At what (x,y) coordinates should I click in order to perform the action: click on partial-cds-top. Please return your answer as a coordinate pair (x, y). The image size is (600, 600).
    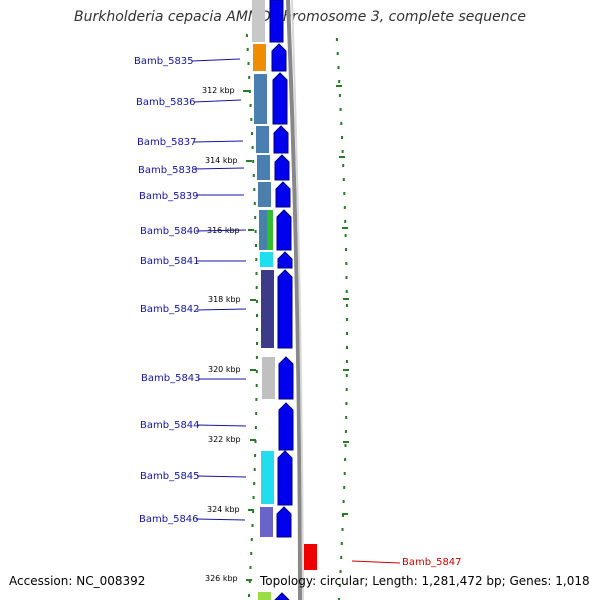
    Looking at the image, I should click on (276, 21).